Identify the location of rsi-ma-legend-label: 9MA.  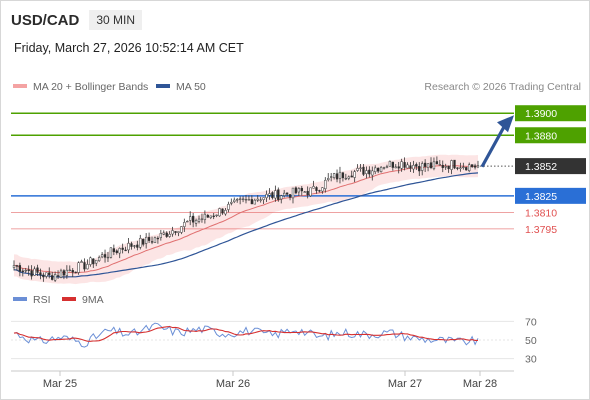
(93, 300).